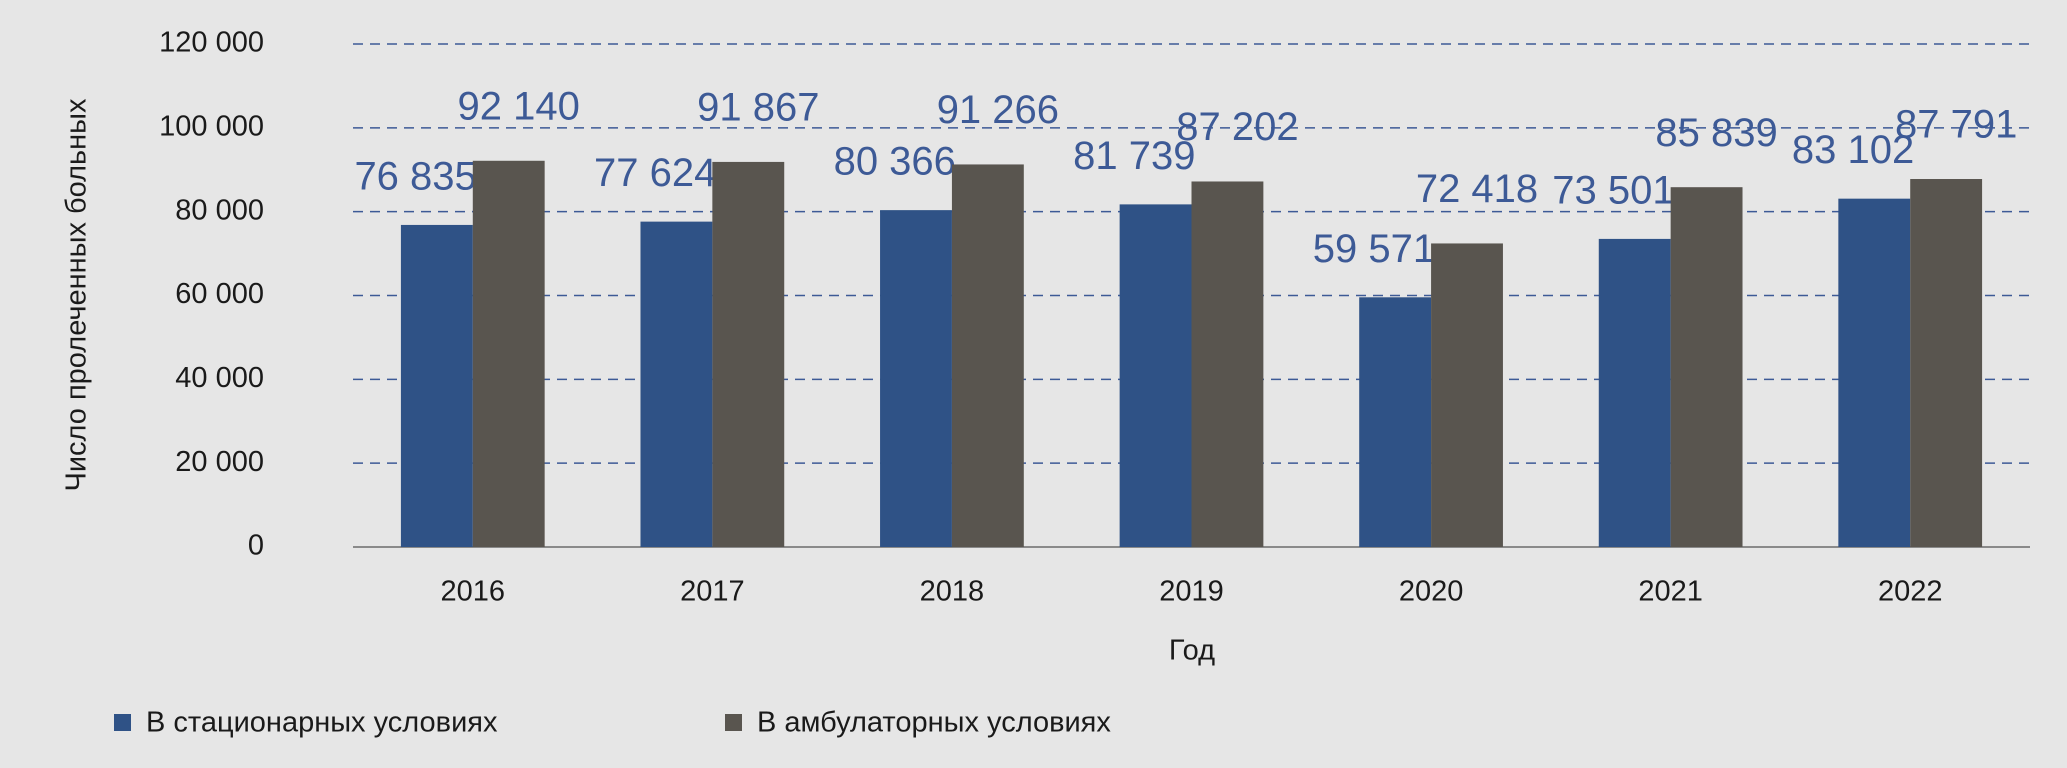  What do you see at coordinates (952, 592) in the screenshot?
I see `x-tick-label: 2018` at bounding box center [952, 592].